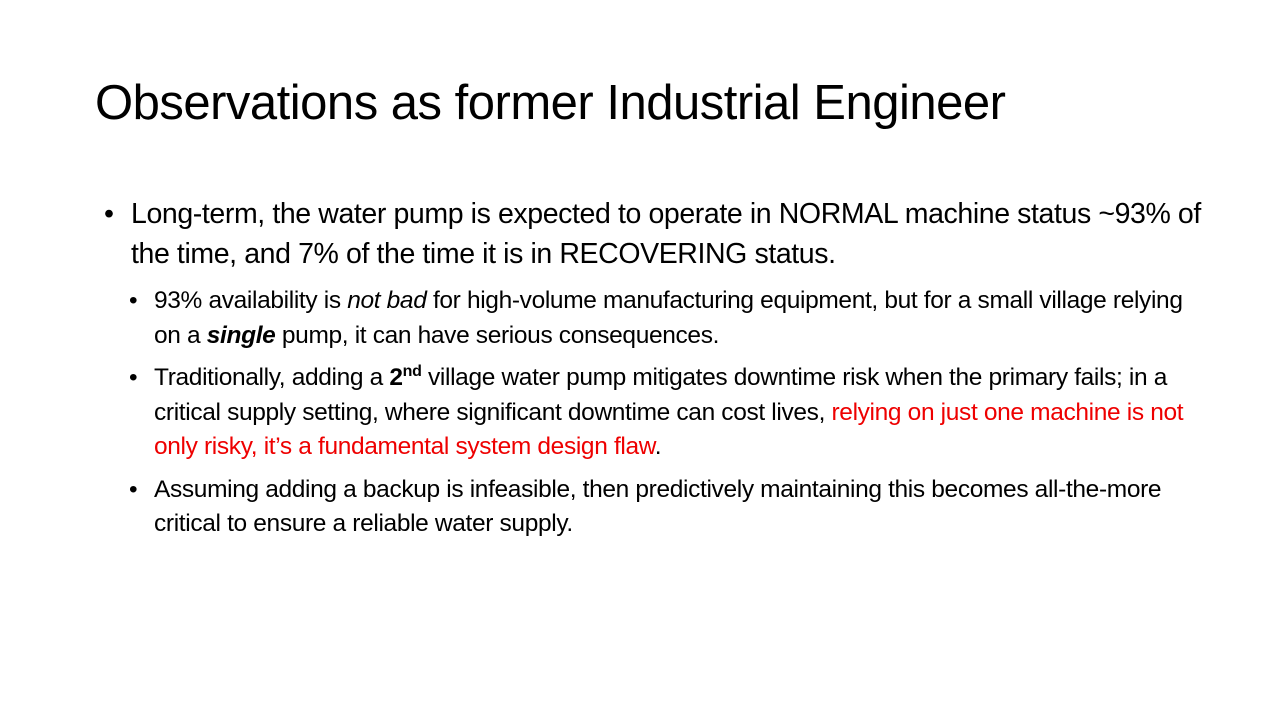 The image size is (1264, 707). Describe the element at coordinates (396, 377) in the screenshot. I see `ordinal-number: 2` at that location.